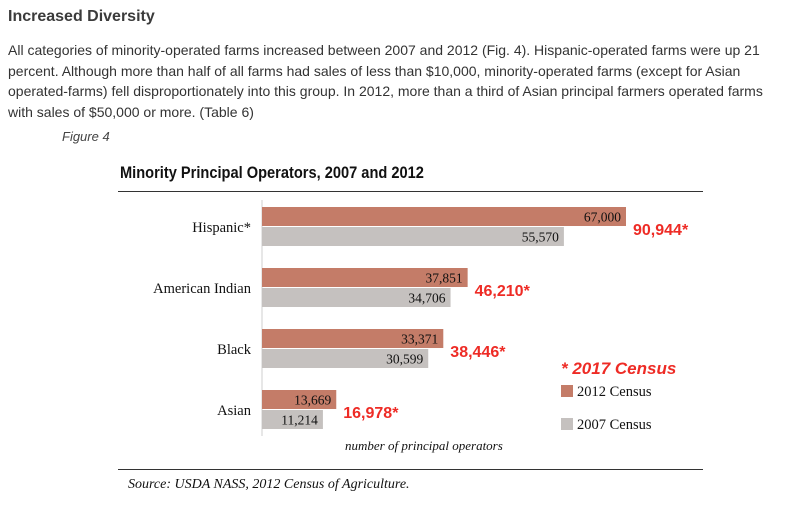 The width and height of the screenshot is (789, 511). Describe the element at coordinates (614, 425) in the screenshot. I see `legend-label: 2007 Census` at that location.